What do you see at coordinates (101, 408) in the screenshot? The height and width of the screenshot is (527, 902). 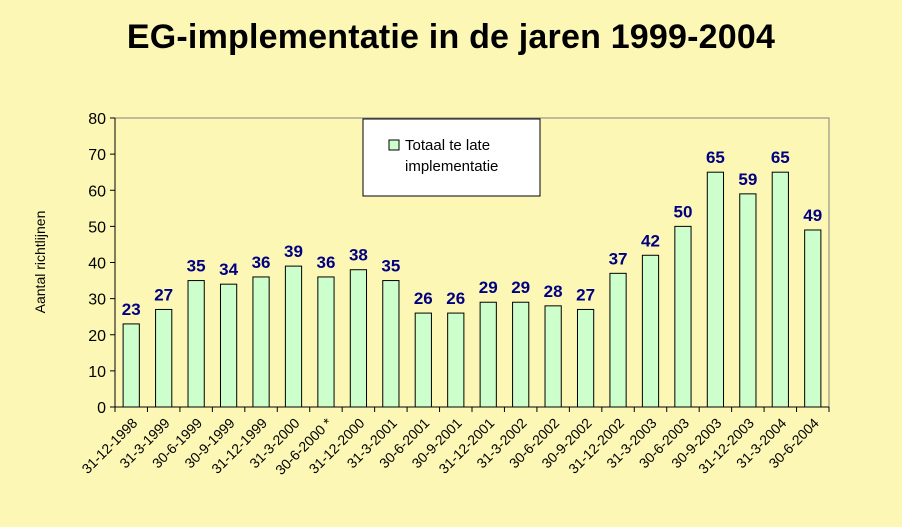 I see `y-tick-label: 0` at bounding box center [101, 408].